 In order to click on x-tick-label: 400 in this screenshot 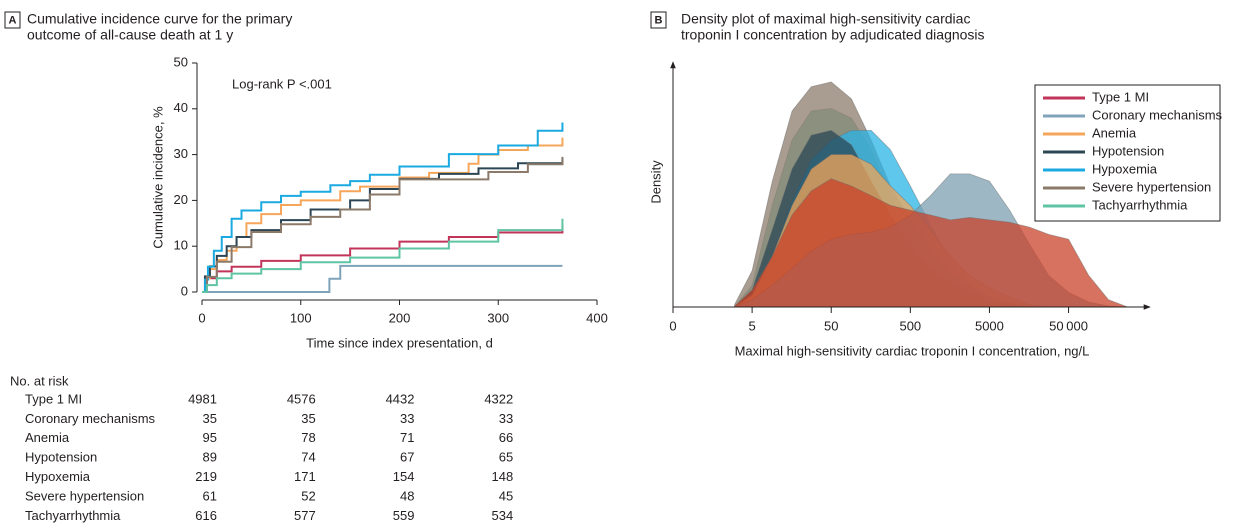, I will do `click(597, 317)`.